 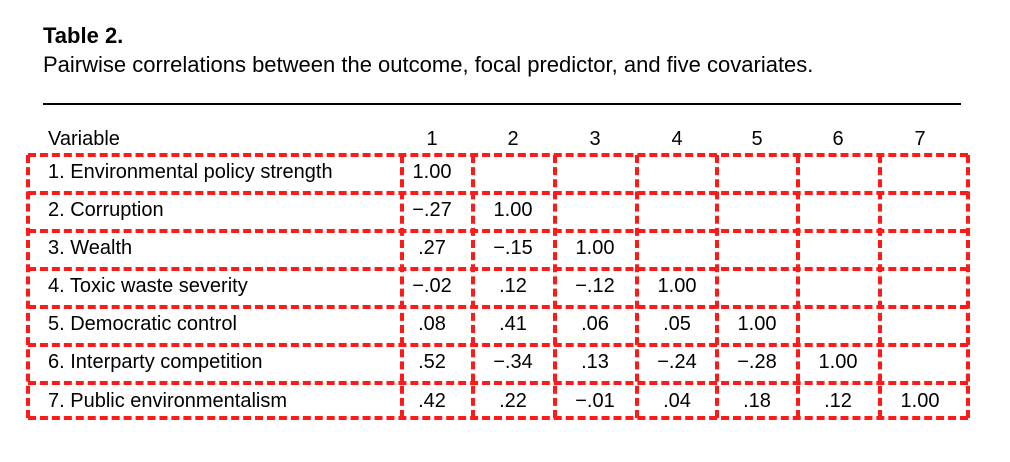 I want to click on table-cell: −.34, so click(x=513, y=362).